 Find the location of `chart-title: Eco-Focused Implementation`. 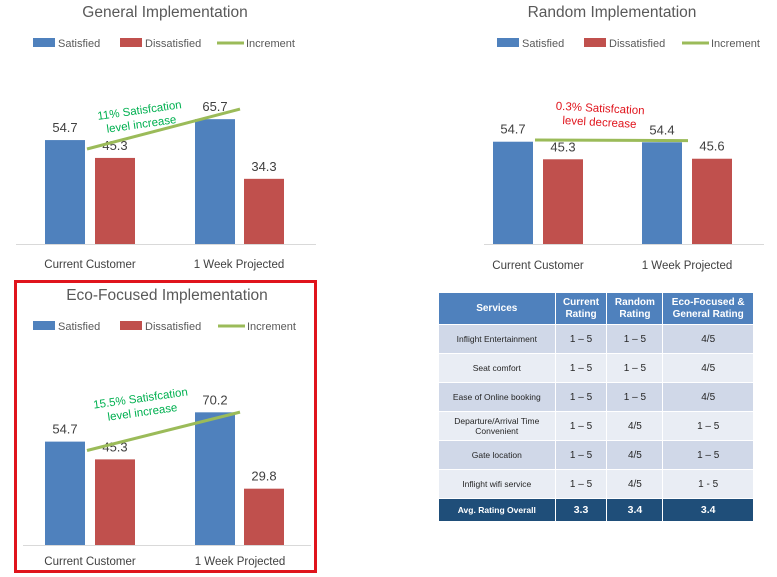

chart-title: Eco-Focused Implementation is located at coordinates (167, 295).